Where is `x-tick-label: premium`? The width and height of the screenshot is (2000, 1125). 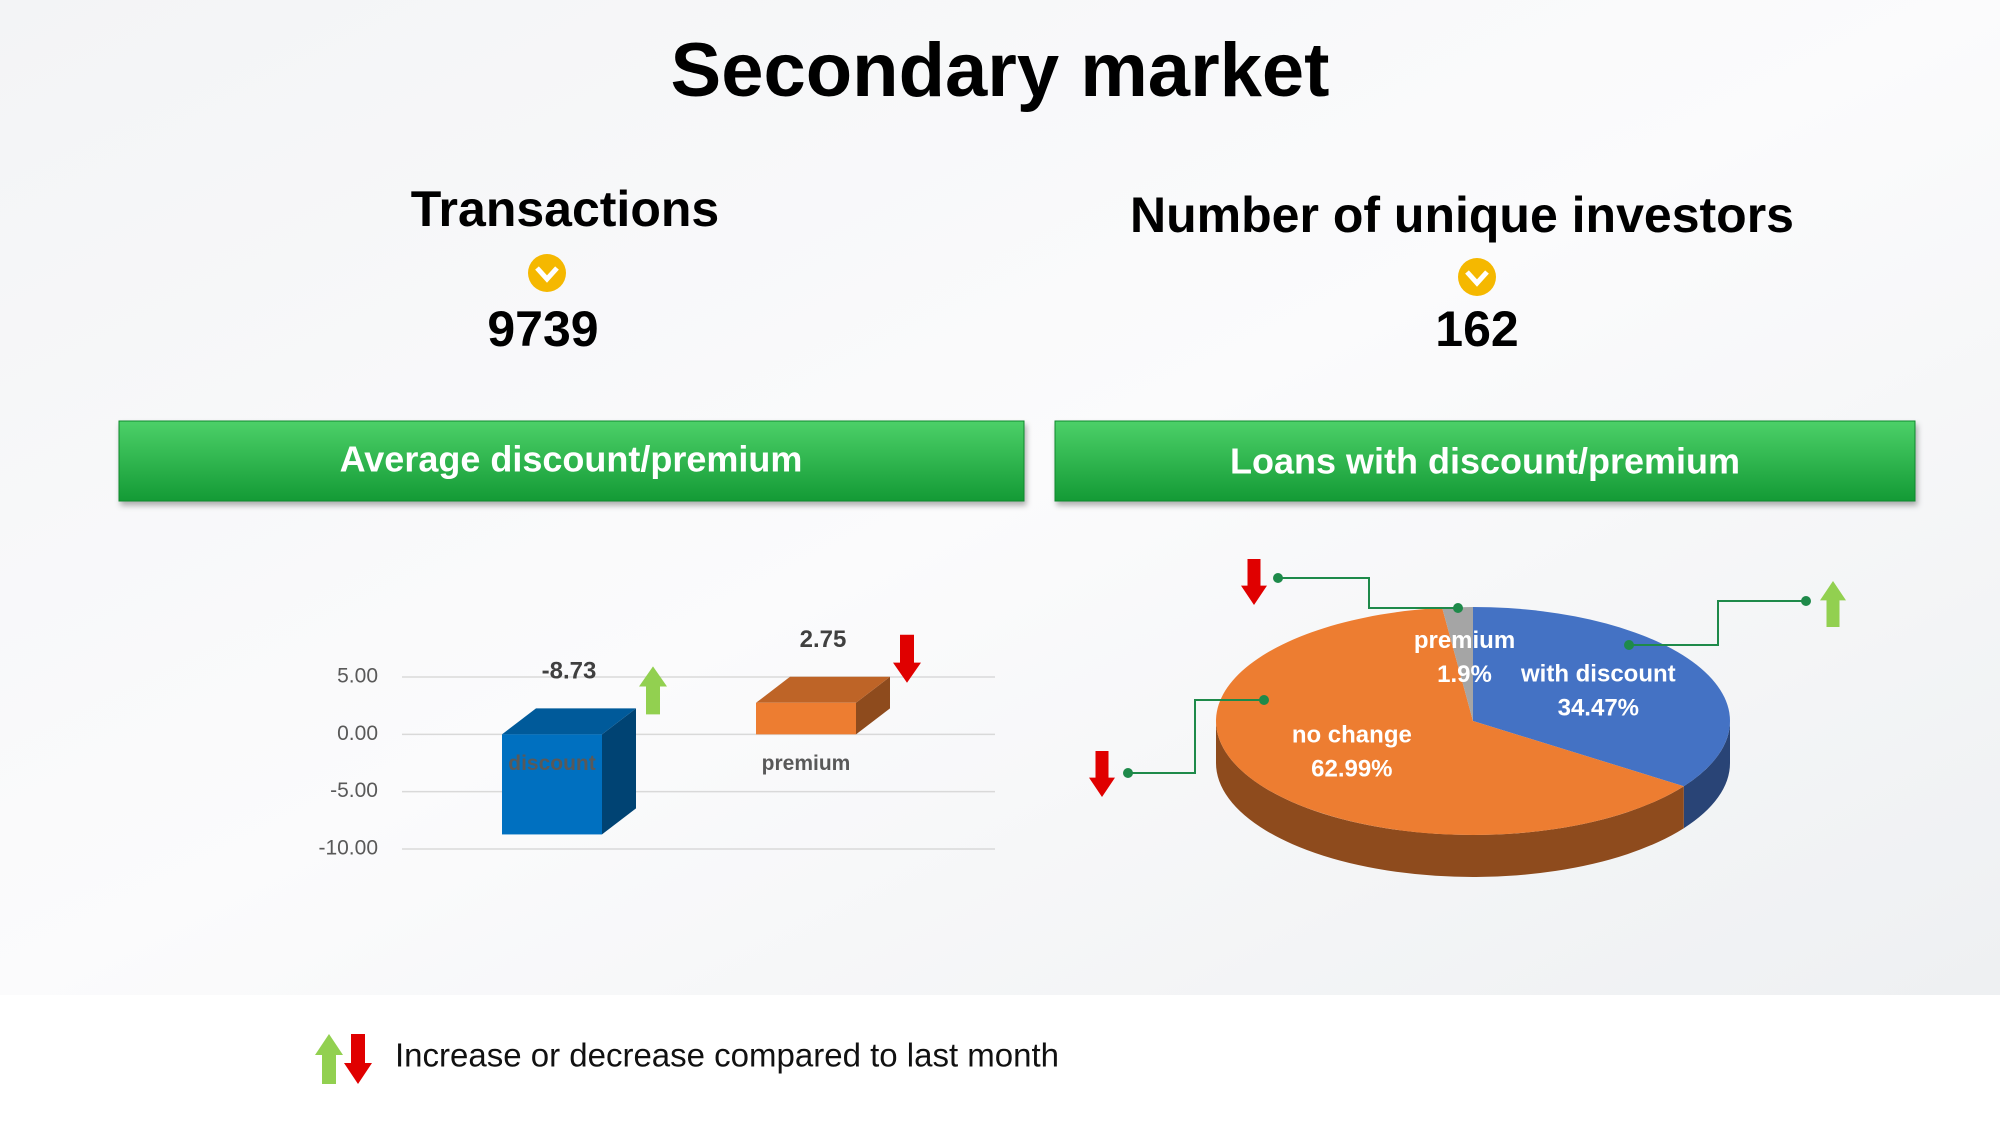 x-tick-label: premium is located at coordinates (806, 763).